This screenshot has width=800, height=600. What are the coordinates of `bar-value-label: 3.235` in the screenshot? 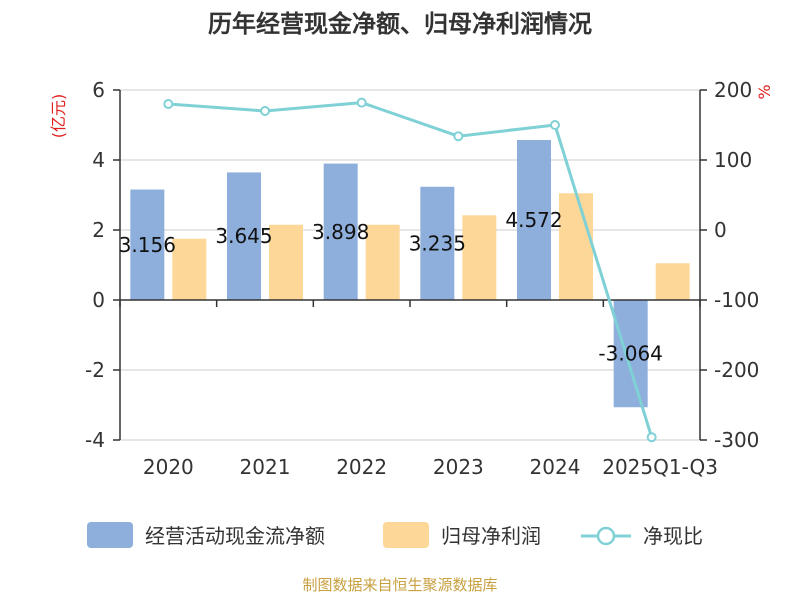 It's located at (437, 243).